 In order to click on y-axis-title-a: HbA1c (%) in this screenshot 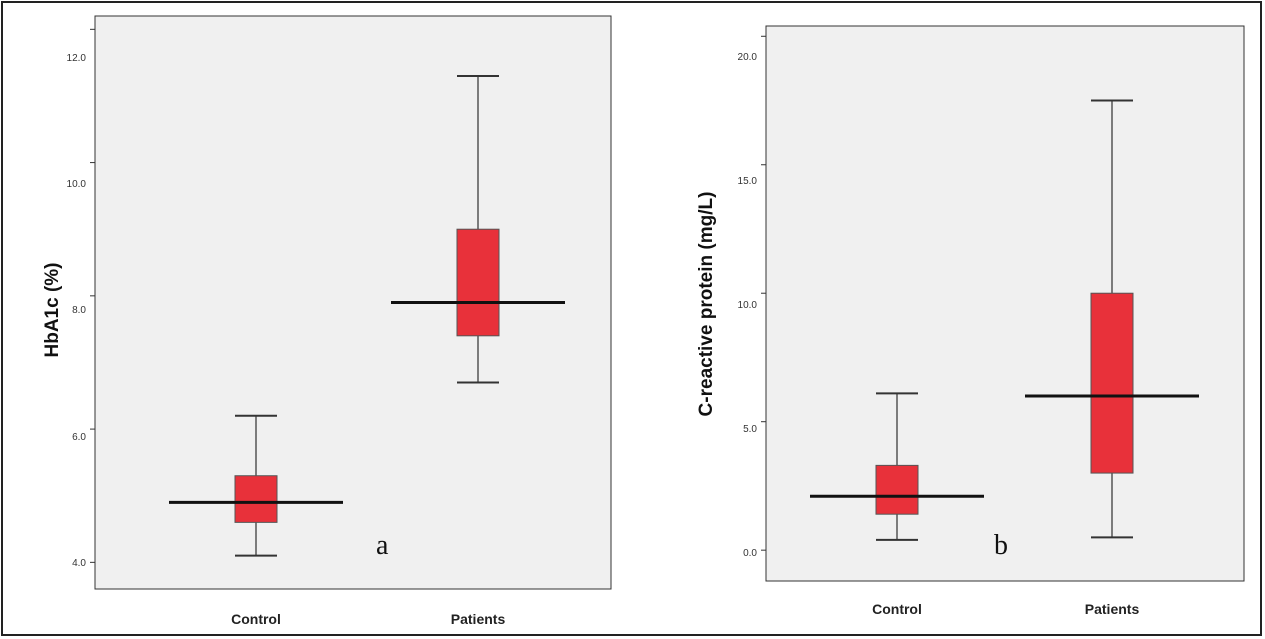, I will do `click(52, 309)`.